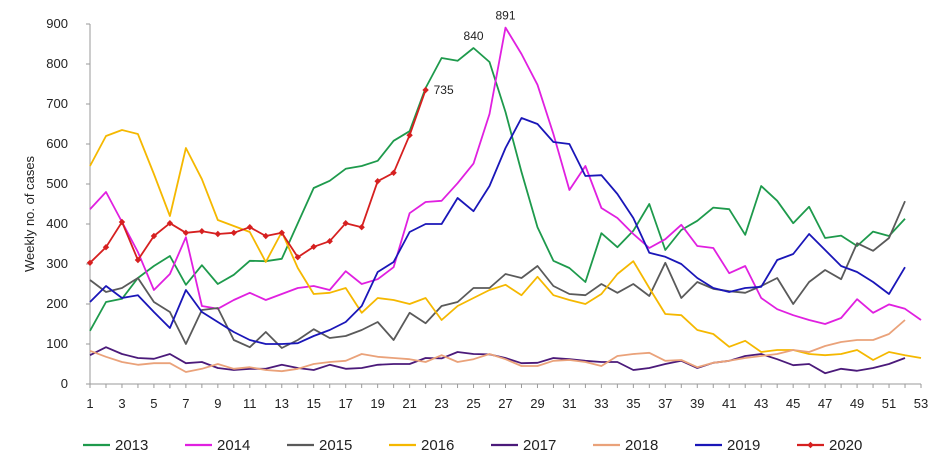 Image resolution: width=947 pixels, height=467 pixels. Describe the element at coordinates (29, 213) in the screenshot. I see `y-axis-title: Weekly no. of cases` at that location.